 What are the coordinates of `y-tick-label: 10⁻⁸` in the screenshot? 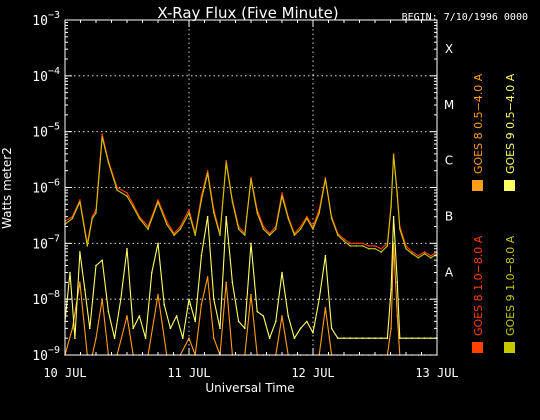 It's located at (46, 298).